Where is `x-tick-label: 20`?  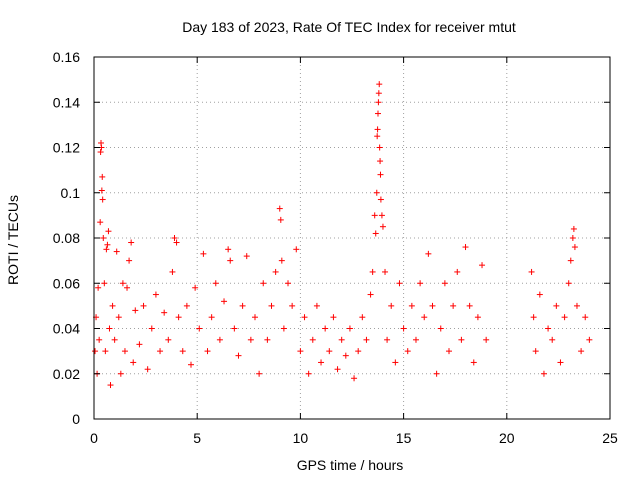
x-tick-label: 20 is located at coordinates (507, 438).